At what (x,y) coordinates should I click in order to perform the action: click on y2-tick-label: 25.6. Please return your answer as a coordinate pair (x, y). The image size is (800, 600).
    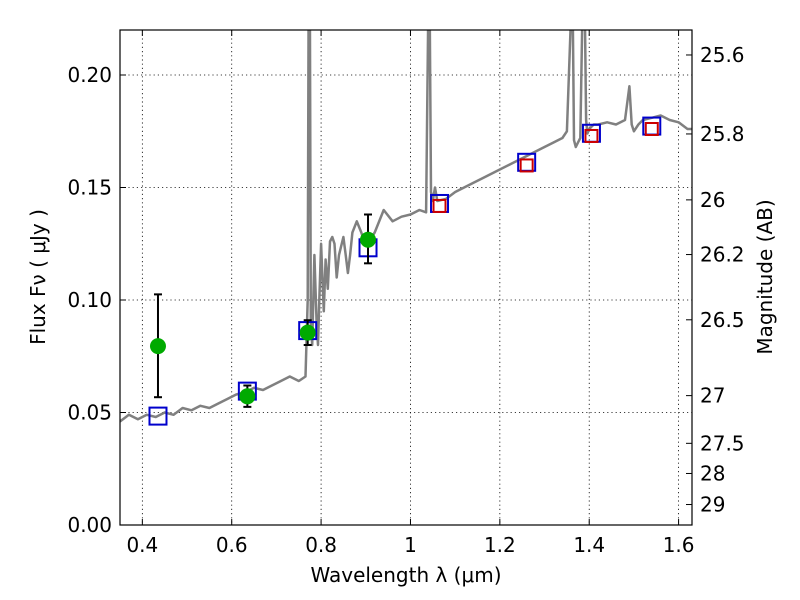
    Looking at the image, I should click on (722, 55).